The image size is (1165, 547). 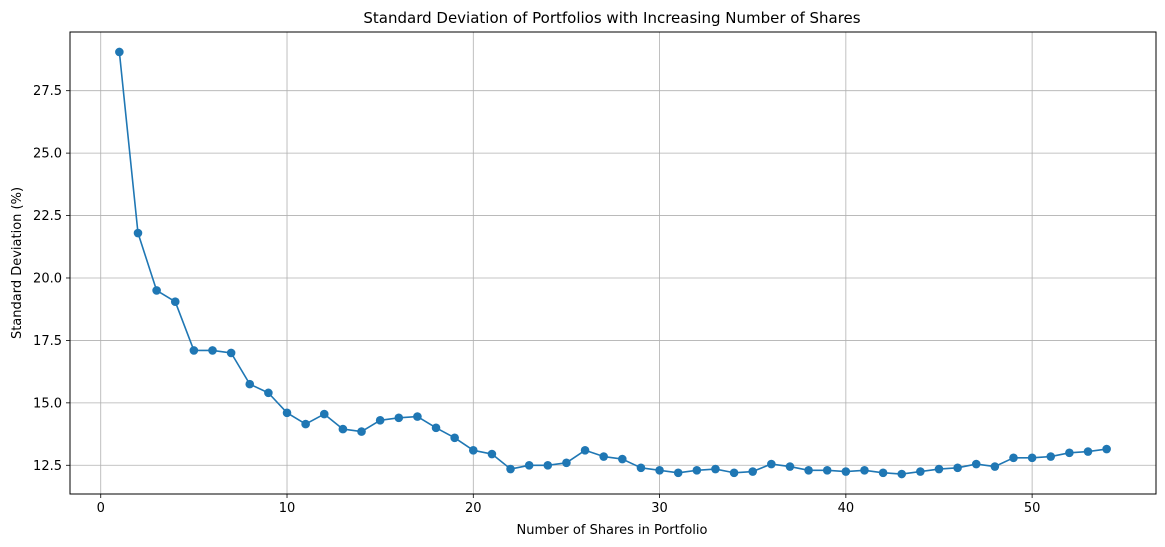 What do you see at coordinates (47, 91) in the screenshot?
I see `y-tick-label: 27.5` at bounding box center [47, 91].